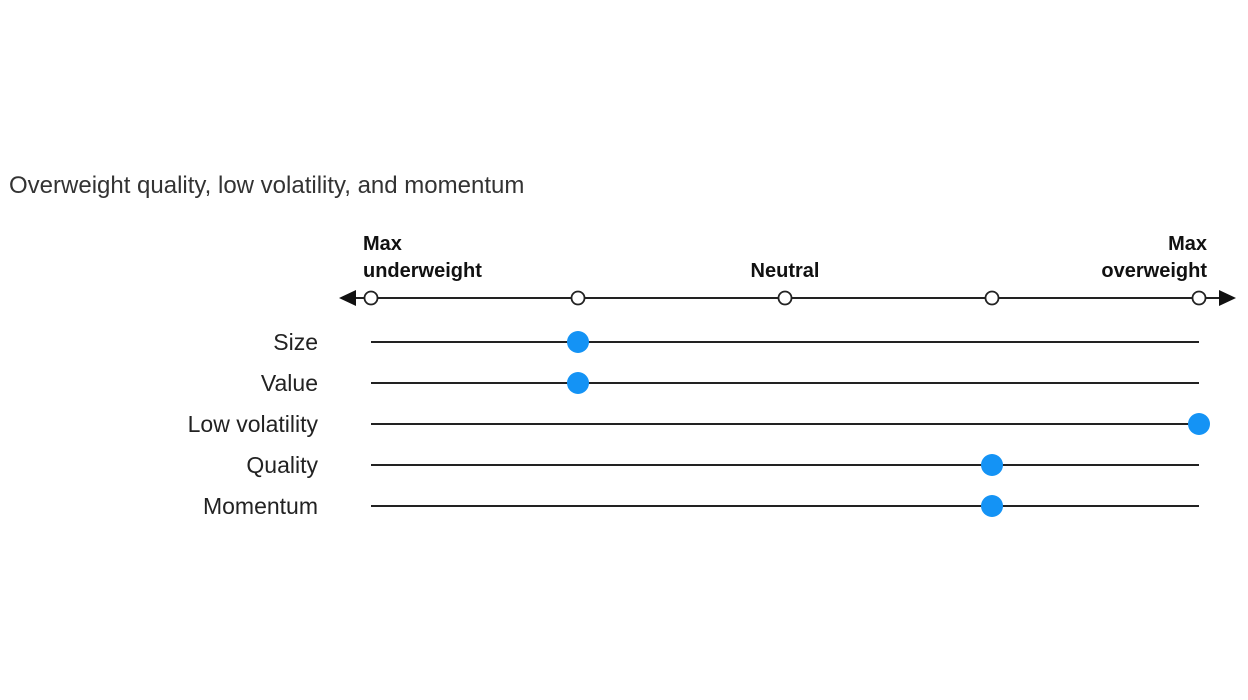 This screenshot has width=1248, height=700. I want to click on row-marker-momentum, so click(992, 506).